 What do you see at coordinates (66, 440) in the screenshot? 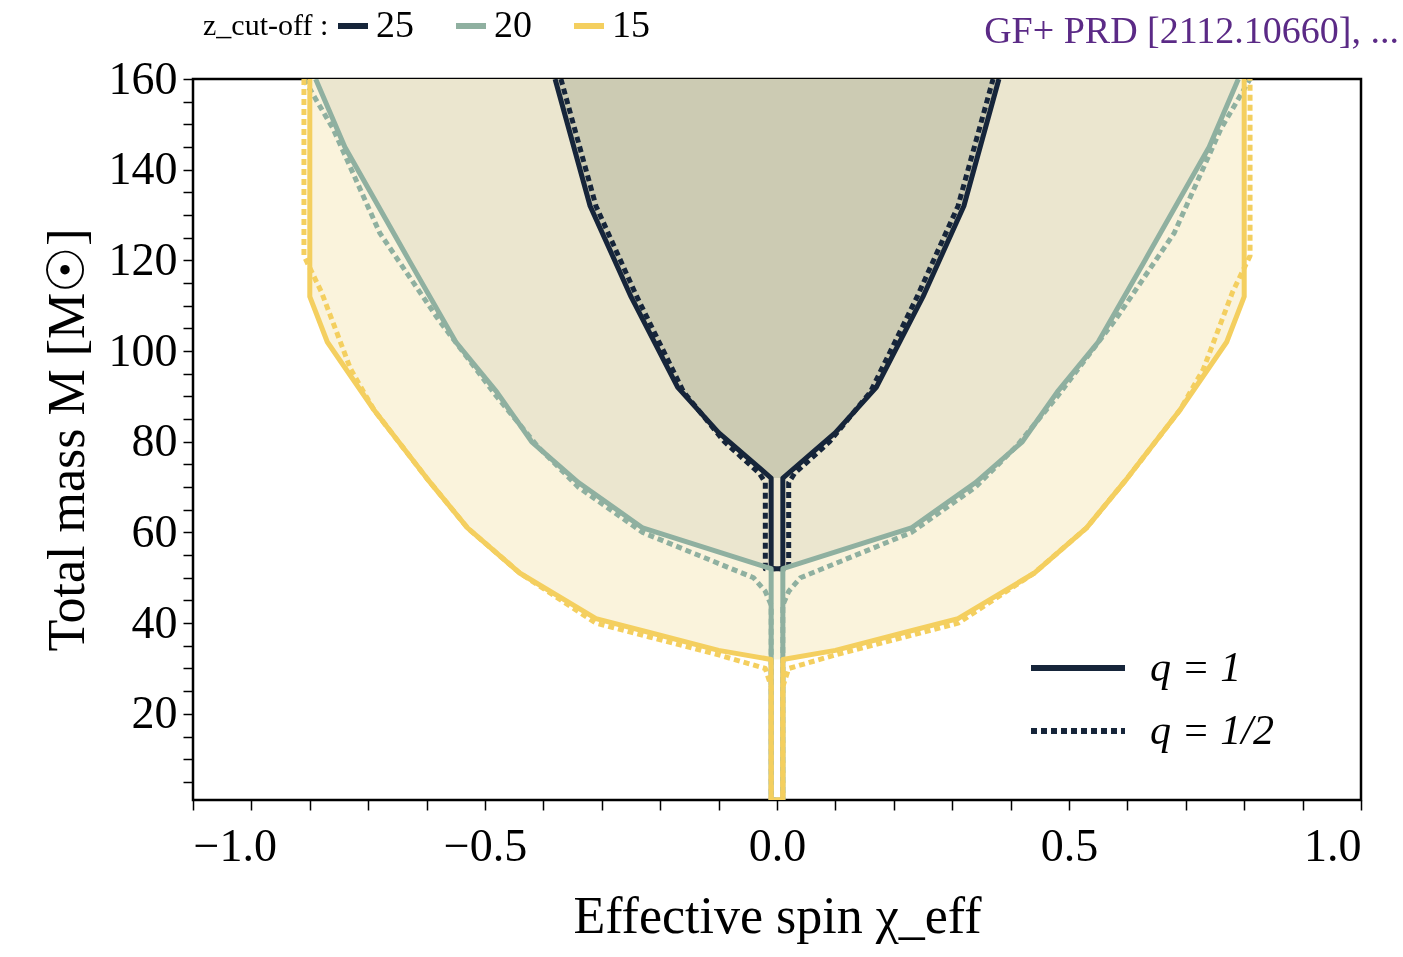
I see `y-axis-title: Total mass M [M☉]` at bounding box center [66, 440].